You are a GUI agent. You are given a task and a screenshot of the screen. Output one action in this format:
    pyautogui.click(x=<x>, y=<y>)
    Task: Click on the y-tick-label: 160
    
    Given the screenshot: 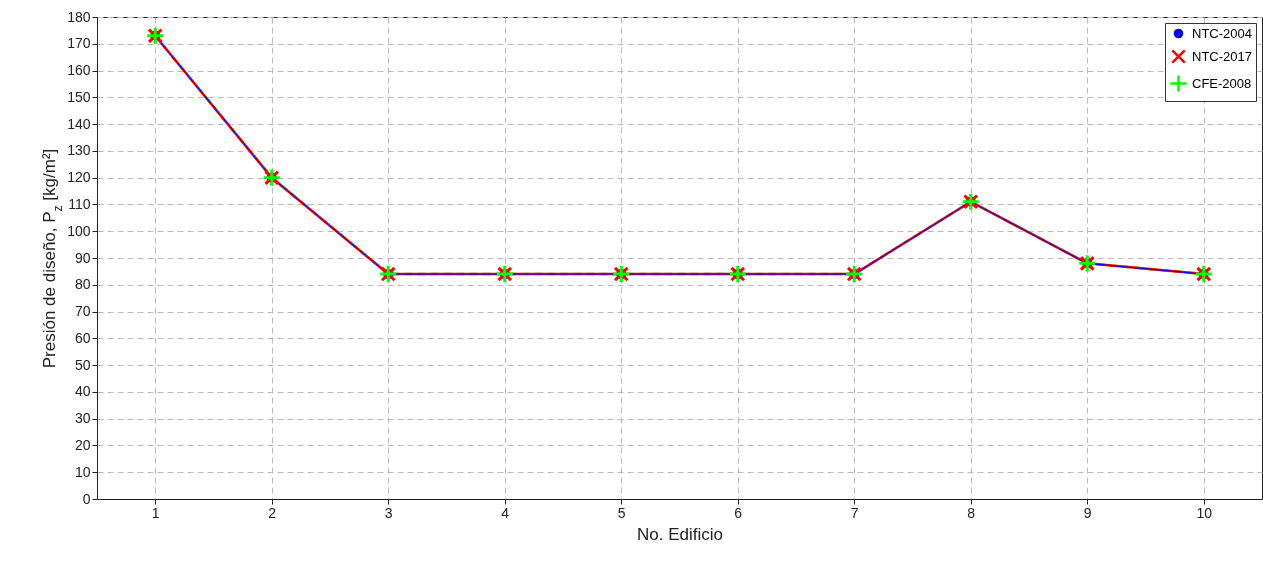 What is the action you would take?
    pyautogui.click(x=79, y=70)
    